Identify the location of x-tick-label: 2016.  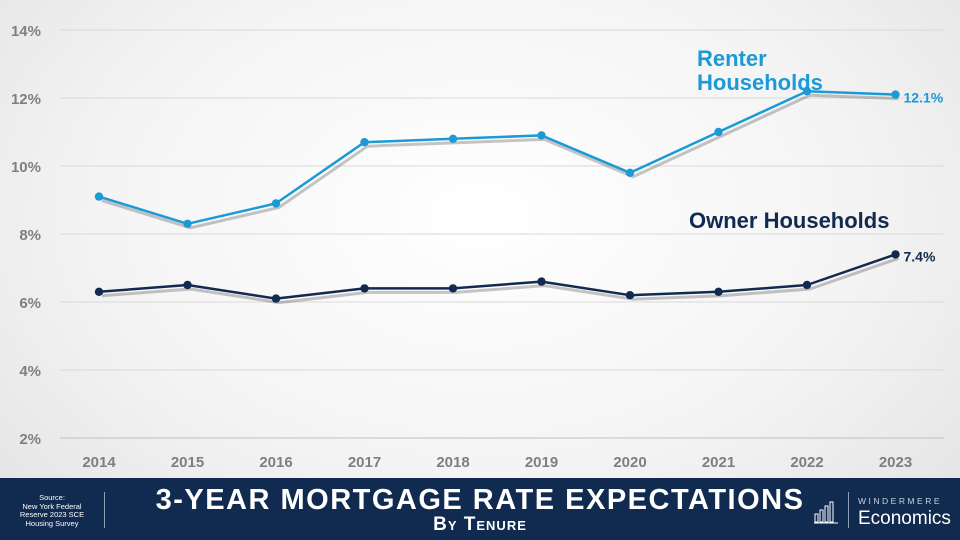
(275, 462).